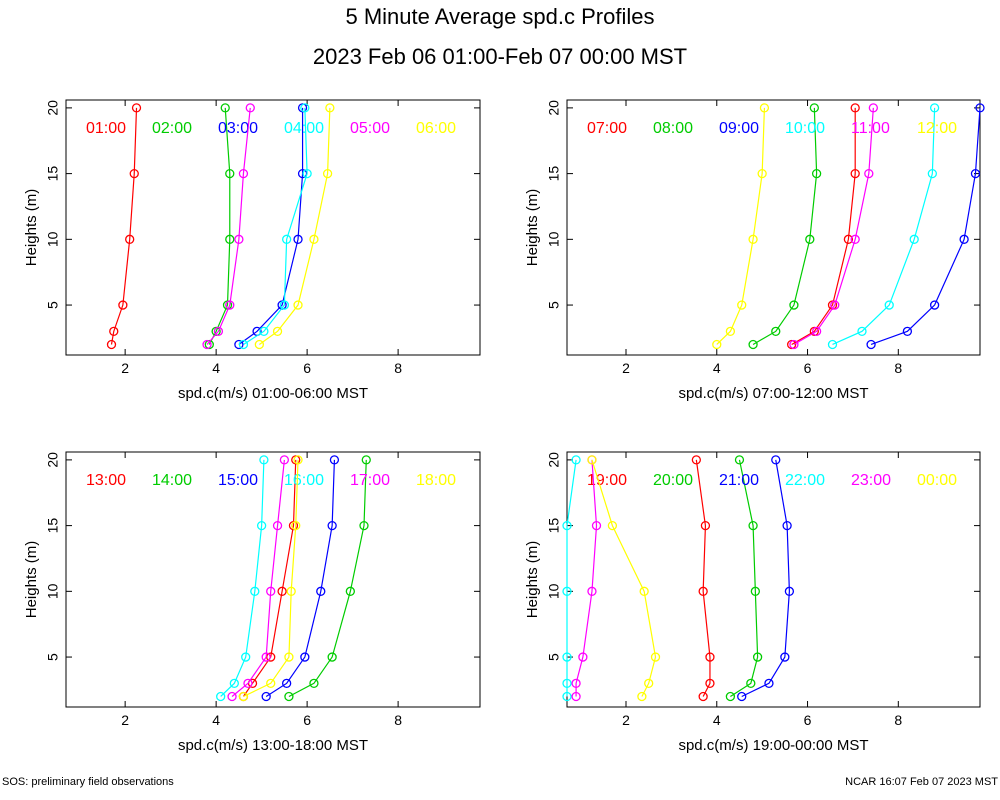 This screenshot has width=1000, height=800. I want to click on x-axis-label: spd.c(m/s) 01:00-06:00 MST, so click(273, 393).